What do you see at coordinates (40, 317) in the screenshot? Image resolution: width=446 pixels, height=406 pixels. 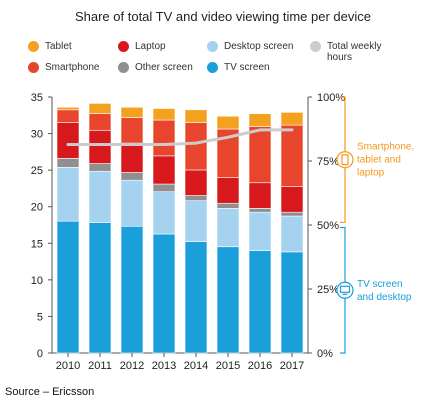 I see `y-left-tick-label: 5` at bounding box center [40, 317].